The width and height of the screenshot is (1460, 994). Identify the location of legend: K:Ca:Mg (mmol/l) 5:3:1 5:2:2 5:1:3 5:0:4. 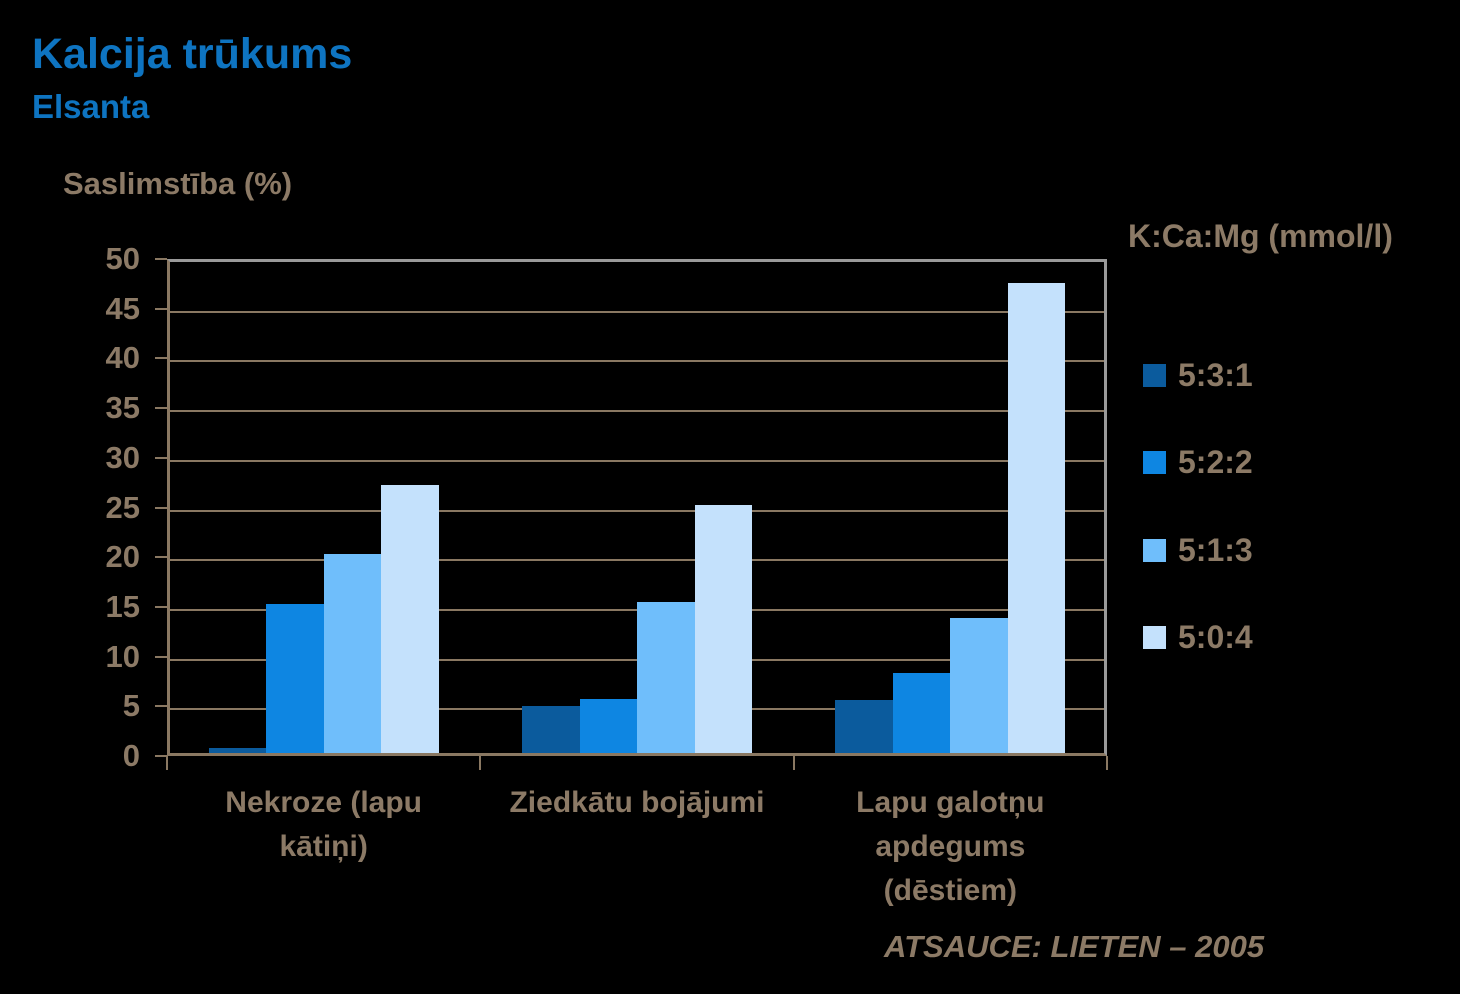
(1293, 436).